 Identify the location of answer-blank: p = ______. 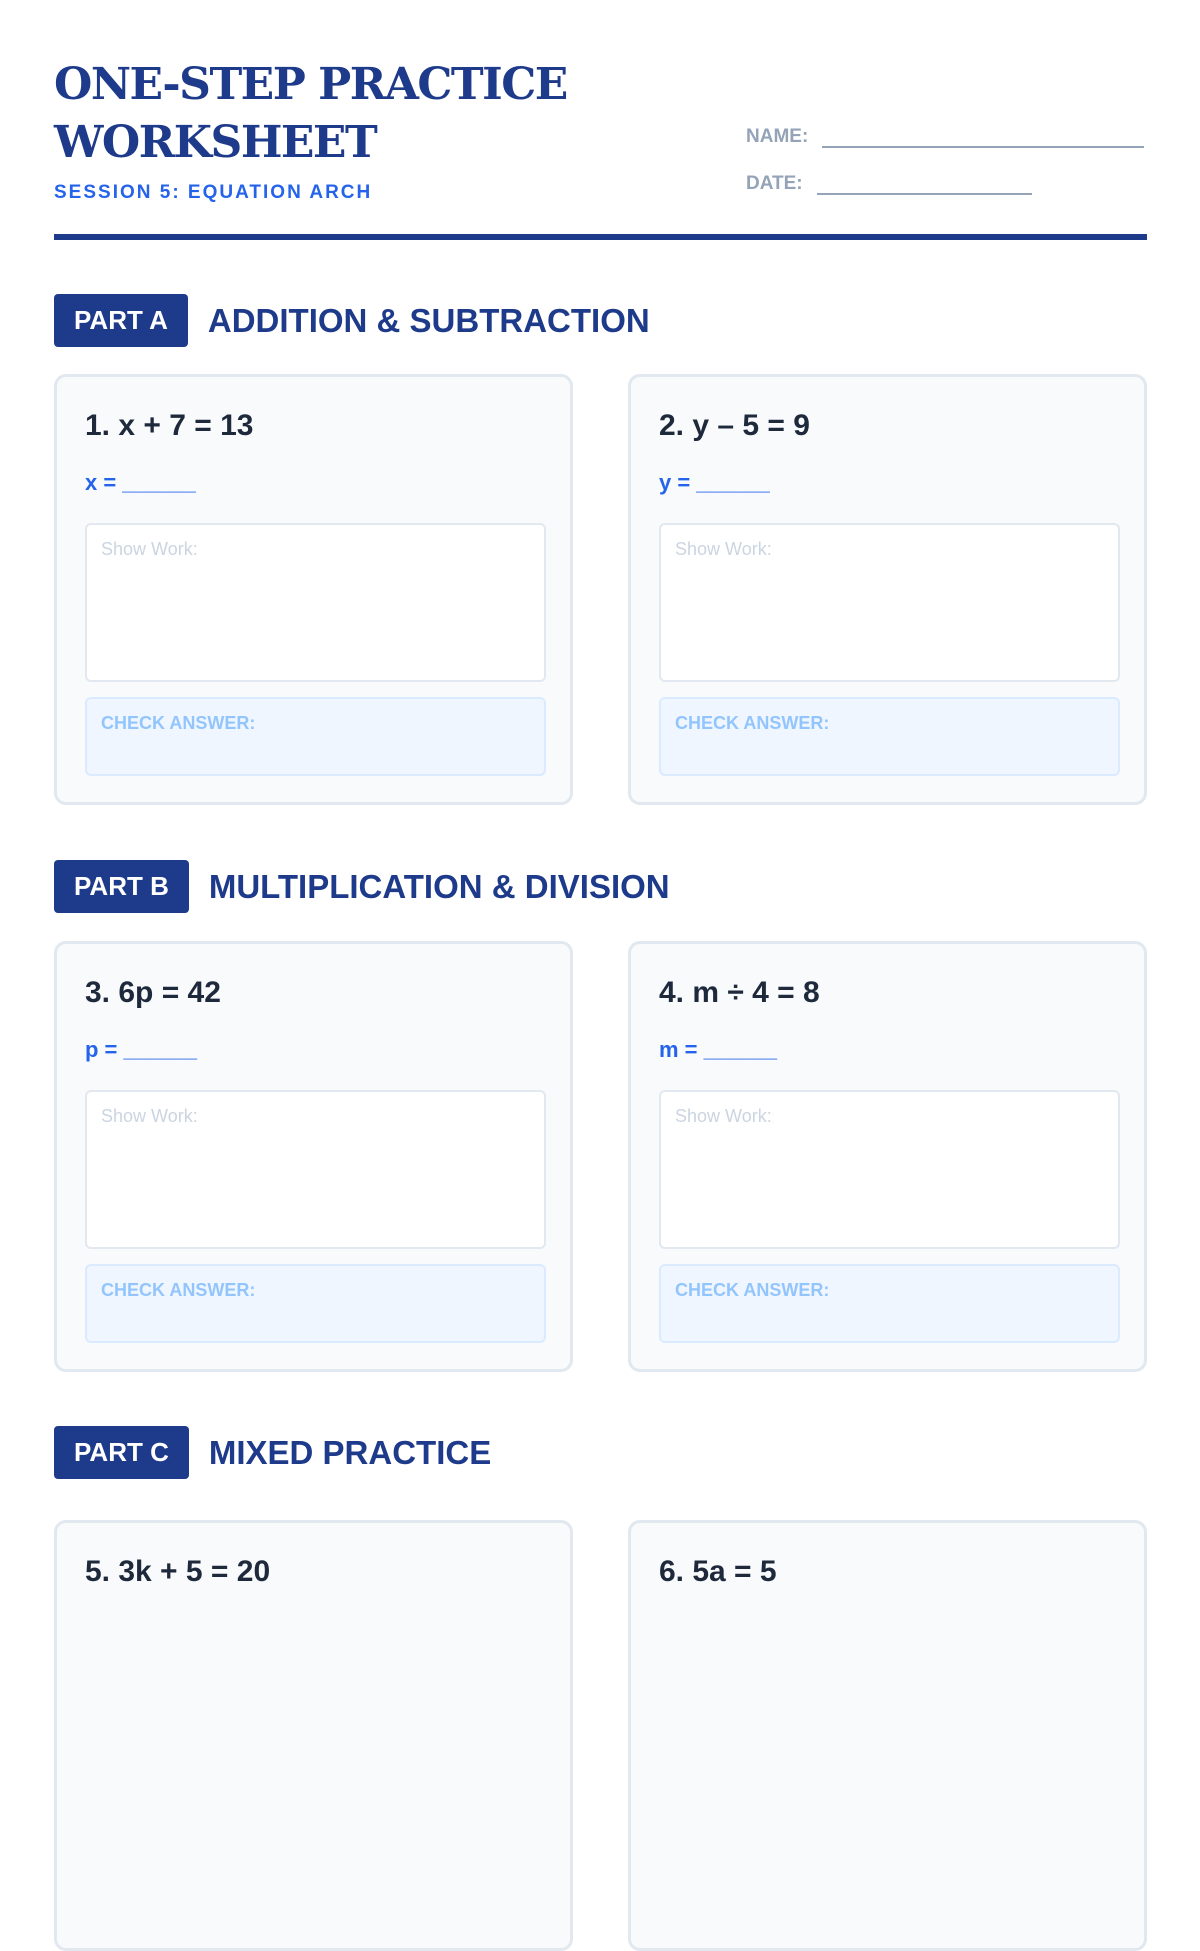
(141, 1049).